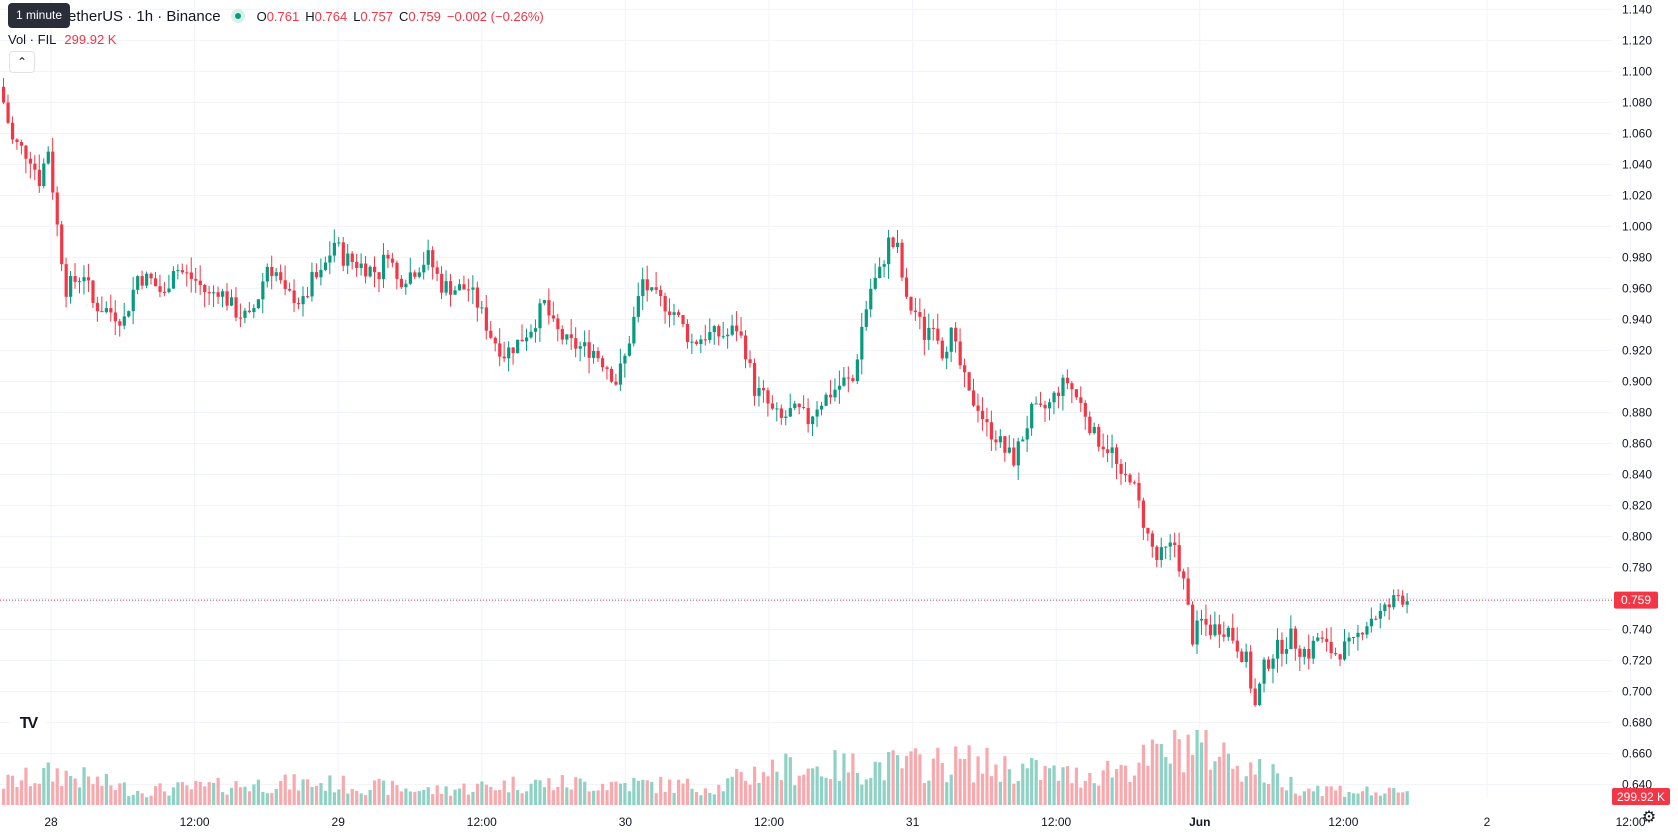 Image resolution: width=1678 pixels, height=835 pixels. What do you see at coordinates (495, 16) in the screenshot?
I see `price-change: −0.002 (−0.26%)` at bounding box center [495, 16].